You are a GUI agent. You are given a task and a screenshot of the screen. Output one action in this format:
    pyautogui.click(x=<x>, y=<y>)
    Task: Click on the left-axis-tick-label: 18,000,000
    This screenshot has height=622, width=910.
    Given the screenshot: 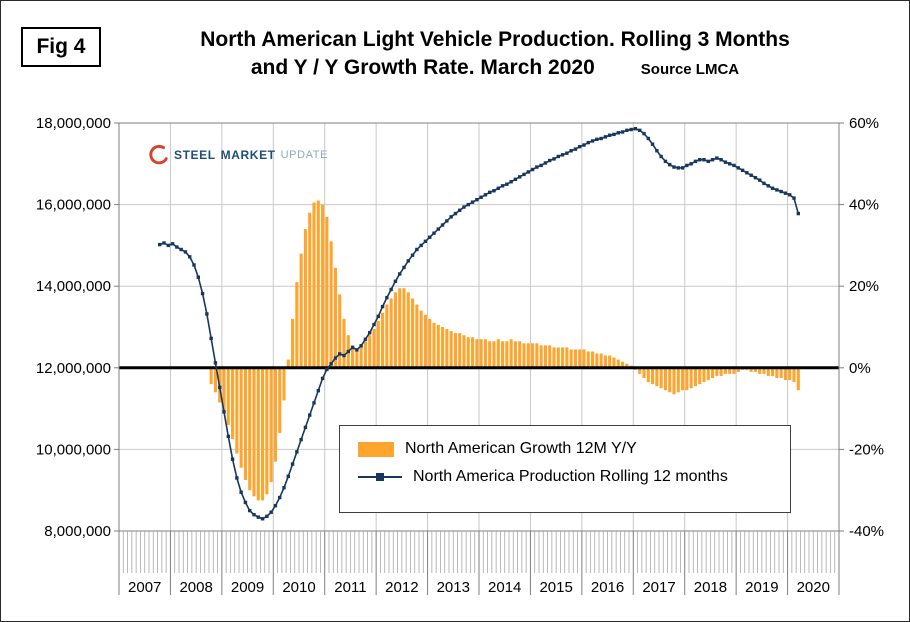 What is the action you would take?
    pyautogui.click(x=73, y=123)
    